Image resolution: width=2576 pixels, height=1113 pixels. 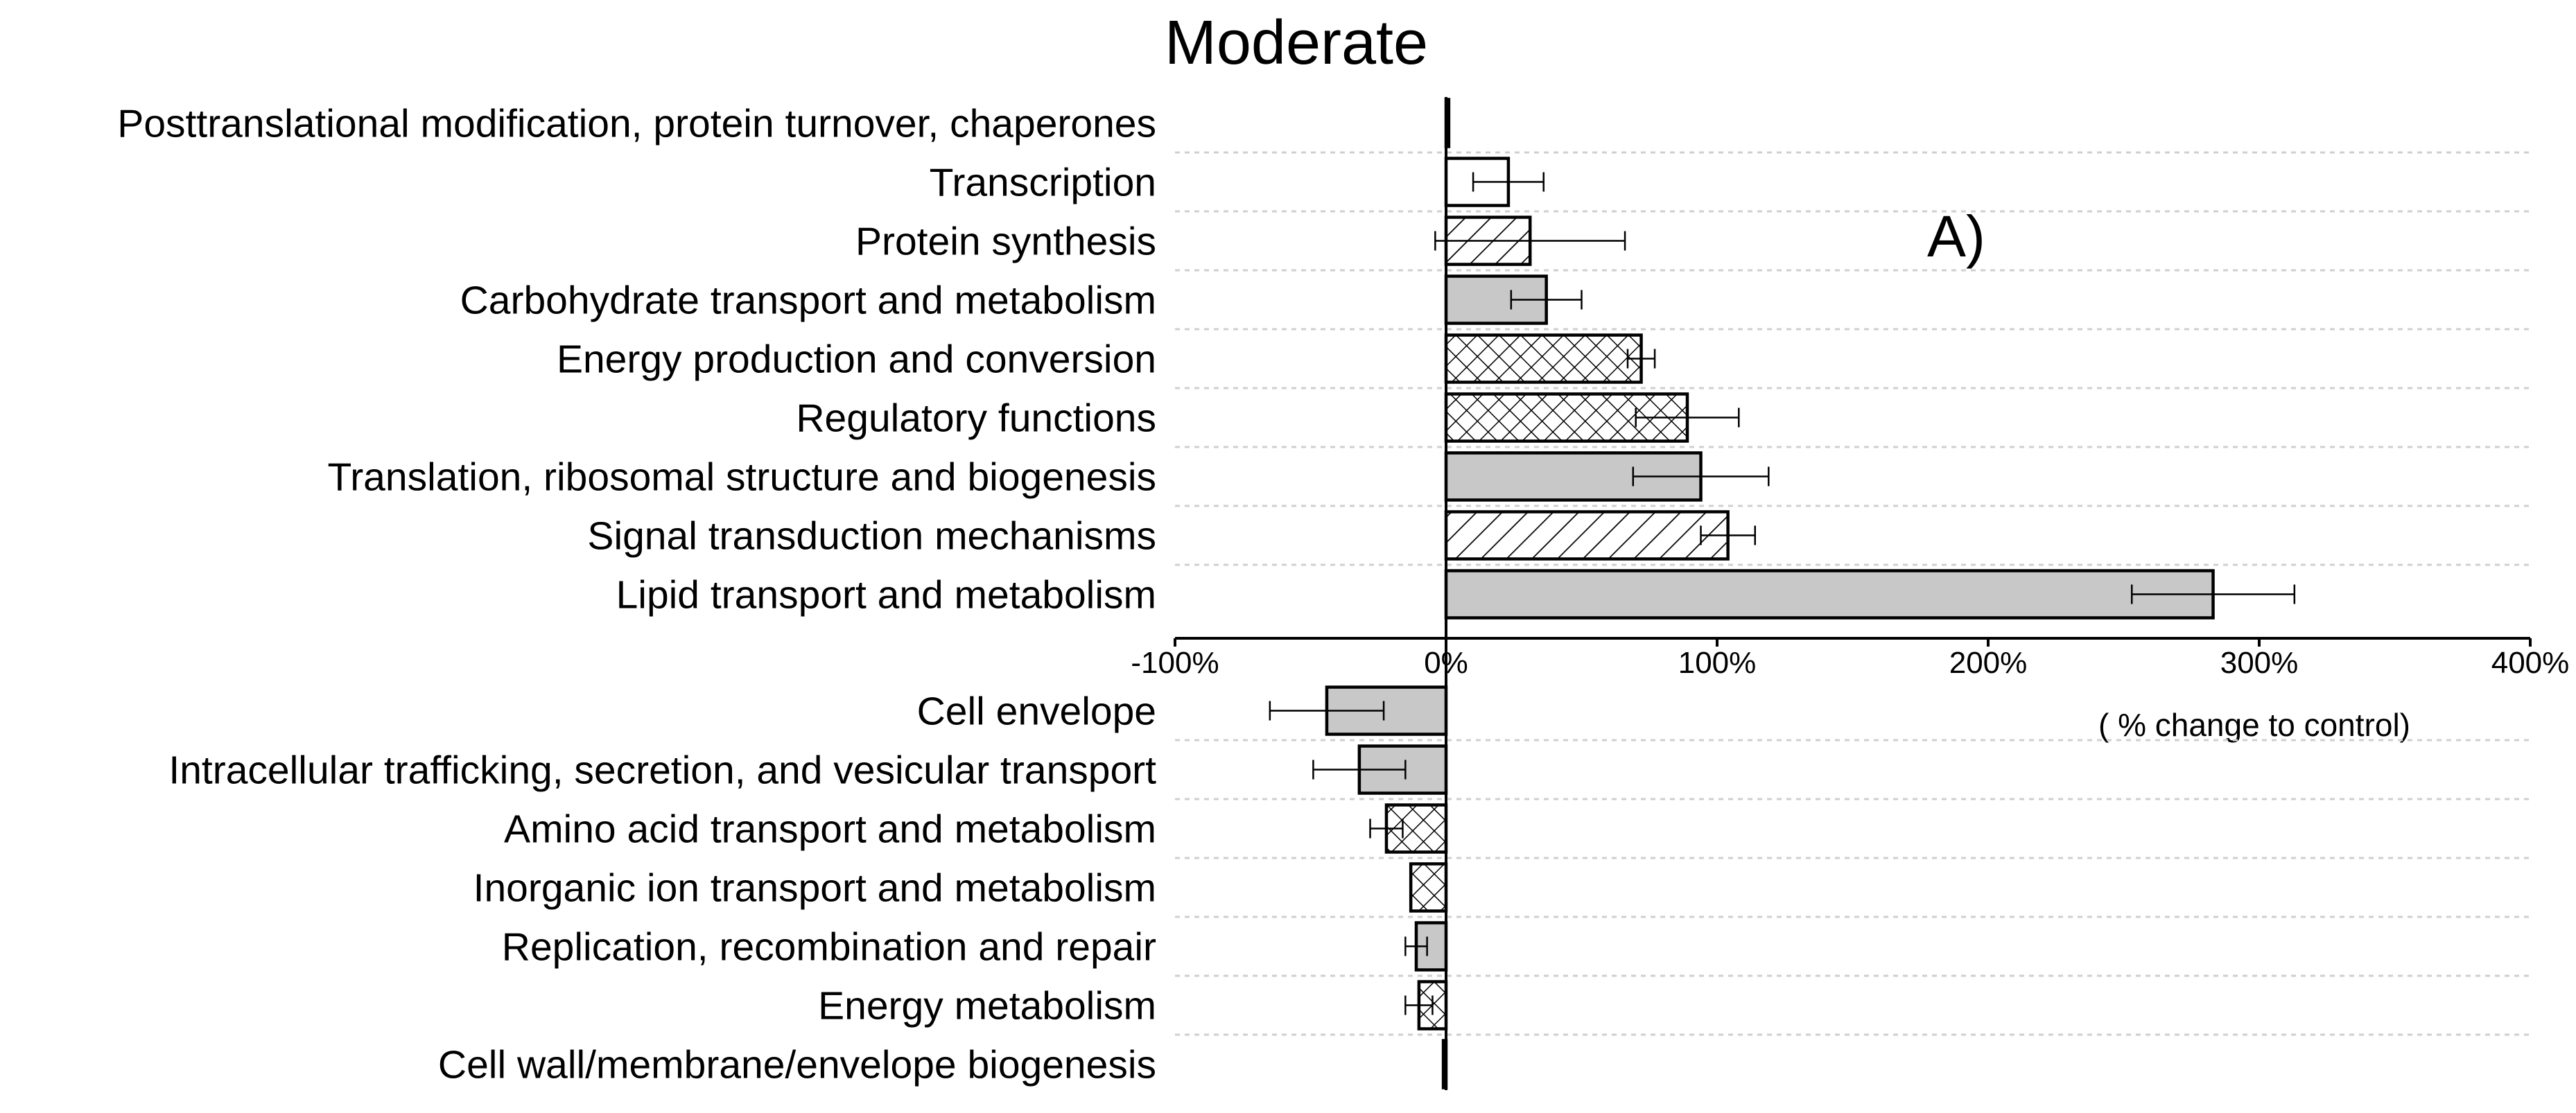 I want to click on category-label: Replication, recombination and repair, so click(x=829, y=947).